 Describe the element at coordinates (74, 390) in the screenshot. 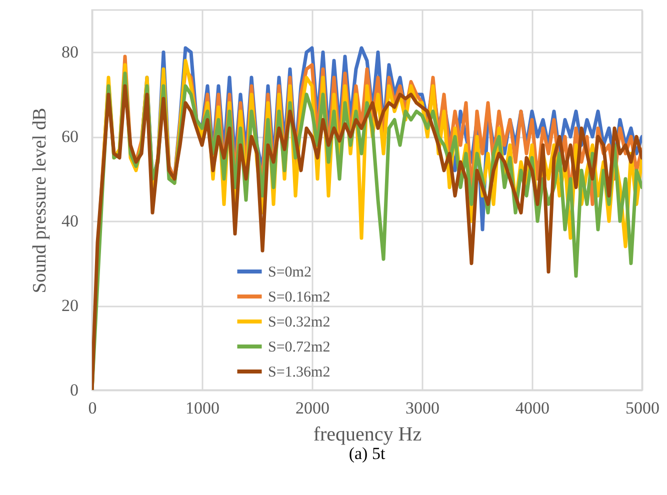

I see `y-tick-label: 0` at that location.